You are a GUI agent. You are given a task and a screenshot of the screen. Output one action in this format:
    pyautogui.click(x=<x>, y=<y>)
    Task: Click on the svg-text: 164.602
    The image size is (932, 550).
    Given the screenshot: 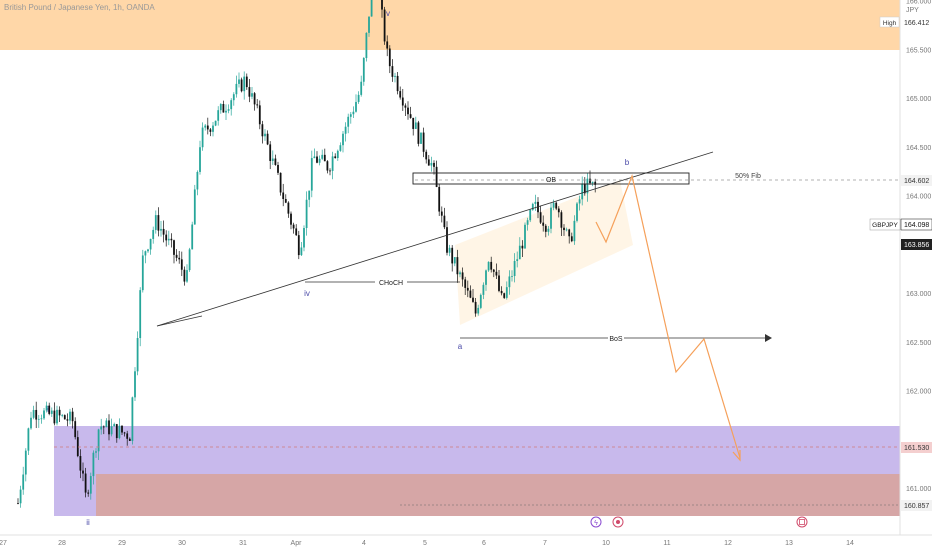 What is the action you would take?
    pyautogui.click(x=916, y=181)
    